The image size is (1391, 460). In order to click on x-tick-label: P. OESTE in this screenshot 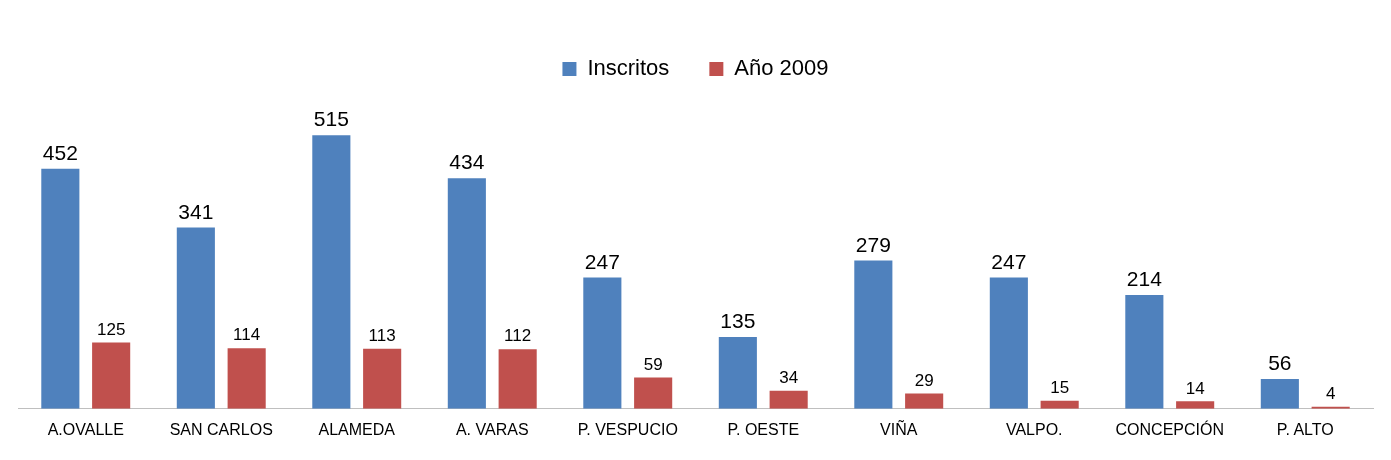, I will do `click(763, 429)`.